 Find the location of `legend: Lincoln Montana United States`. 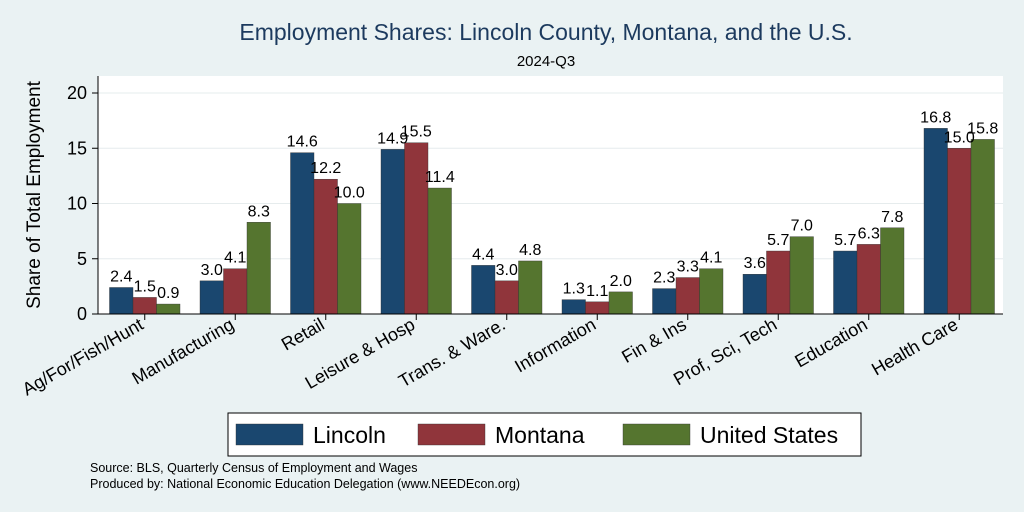

legend: Lincoln Montana United States is located at coordinates (544, 434).